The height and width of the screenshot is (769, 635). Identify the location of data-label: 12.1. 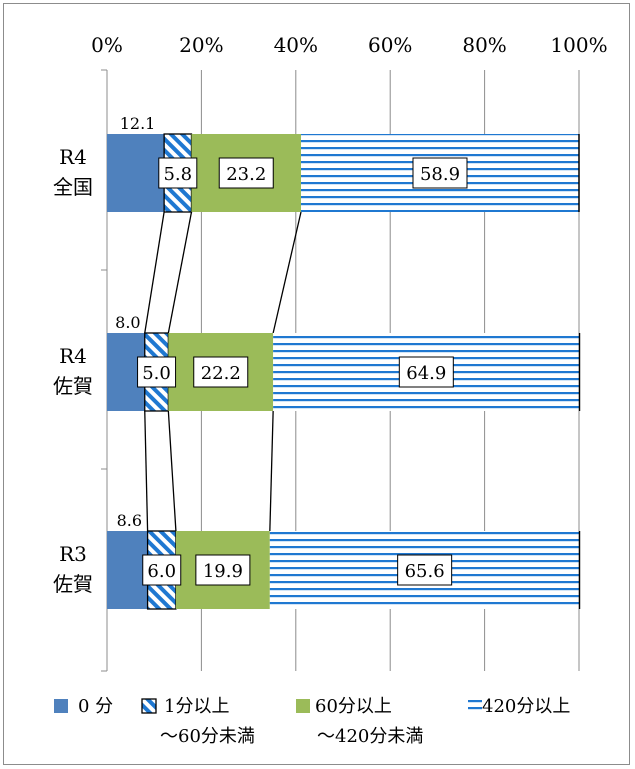
(138, 123).